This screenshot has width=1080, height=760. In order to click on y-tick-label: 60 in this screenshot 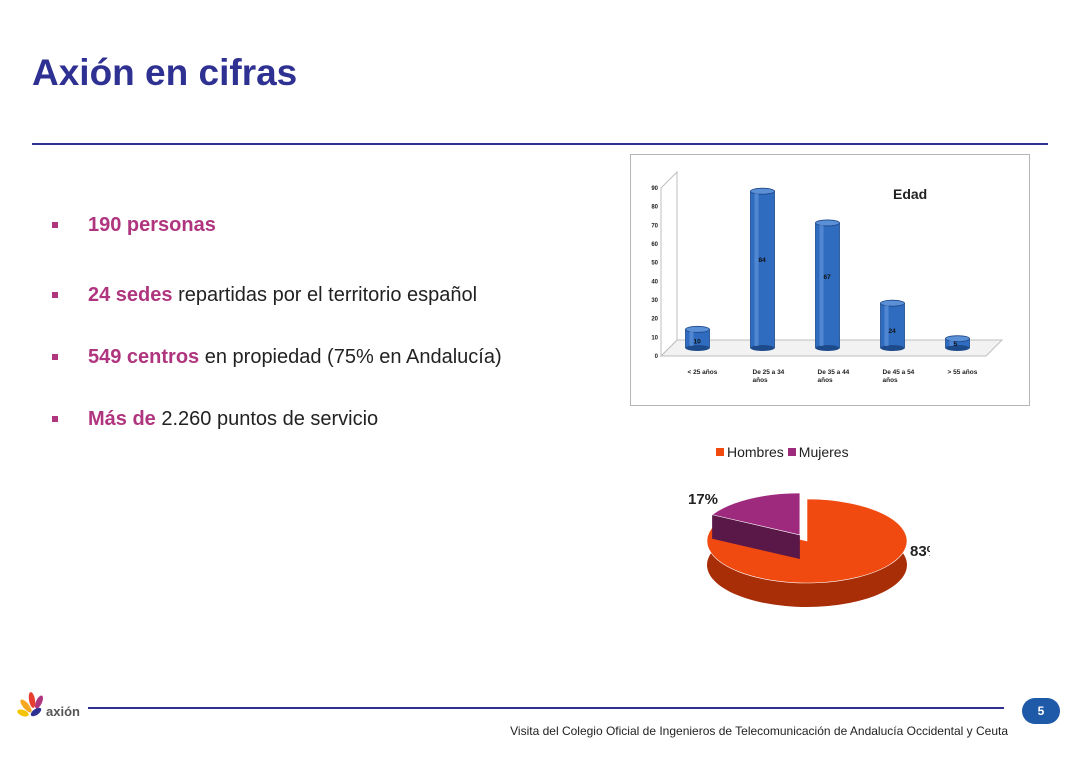, I will do `click(654, 245)`.